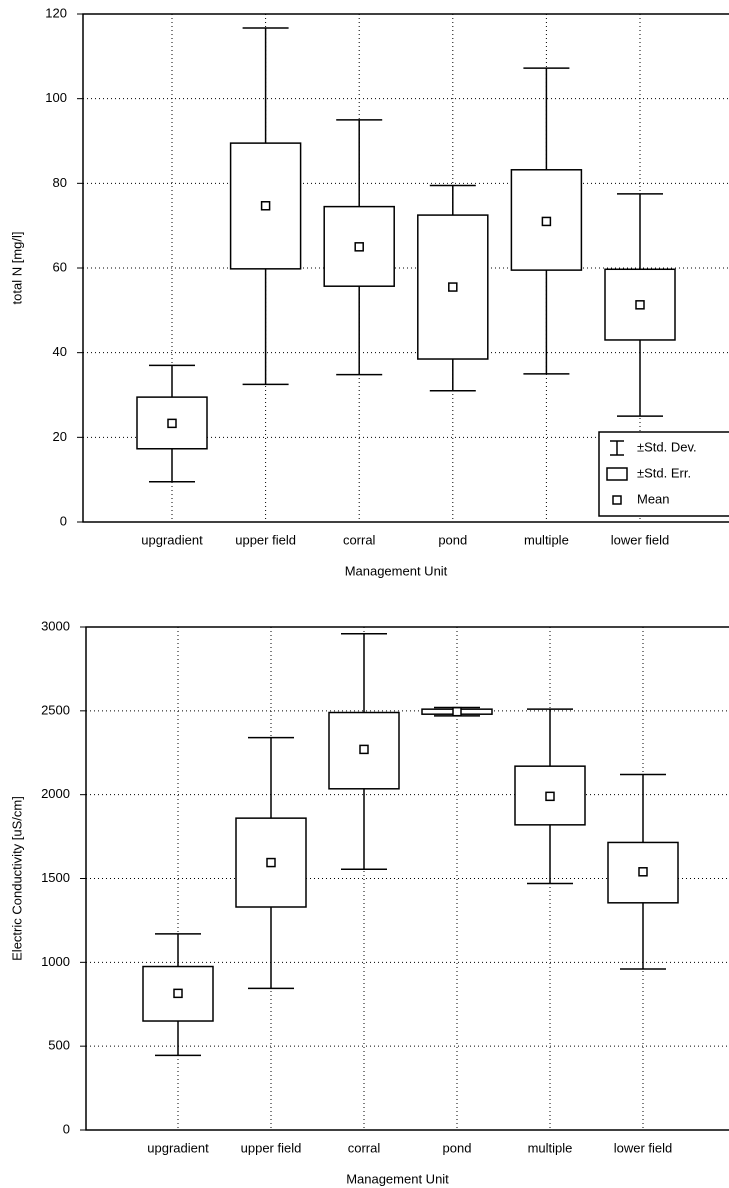 Image resolution: width=729 pixels, height=1188 pixels. What do you see at coordinates (653, 498) in the screenshot?
I see `legend-label: Mean` at bounding box center [653, 498].